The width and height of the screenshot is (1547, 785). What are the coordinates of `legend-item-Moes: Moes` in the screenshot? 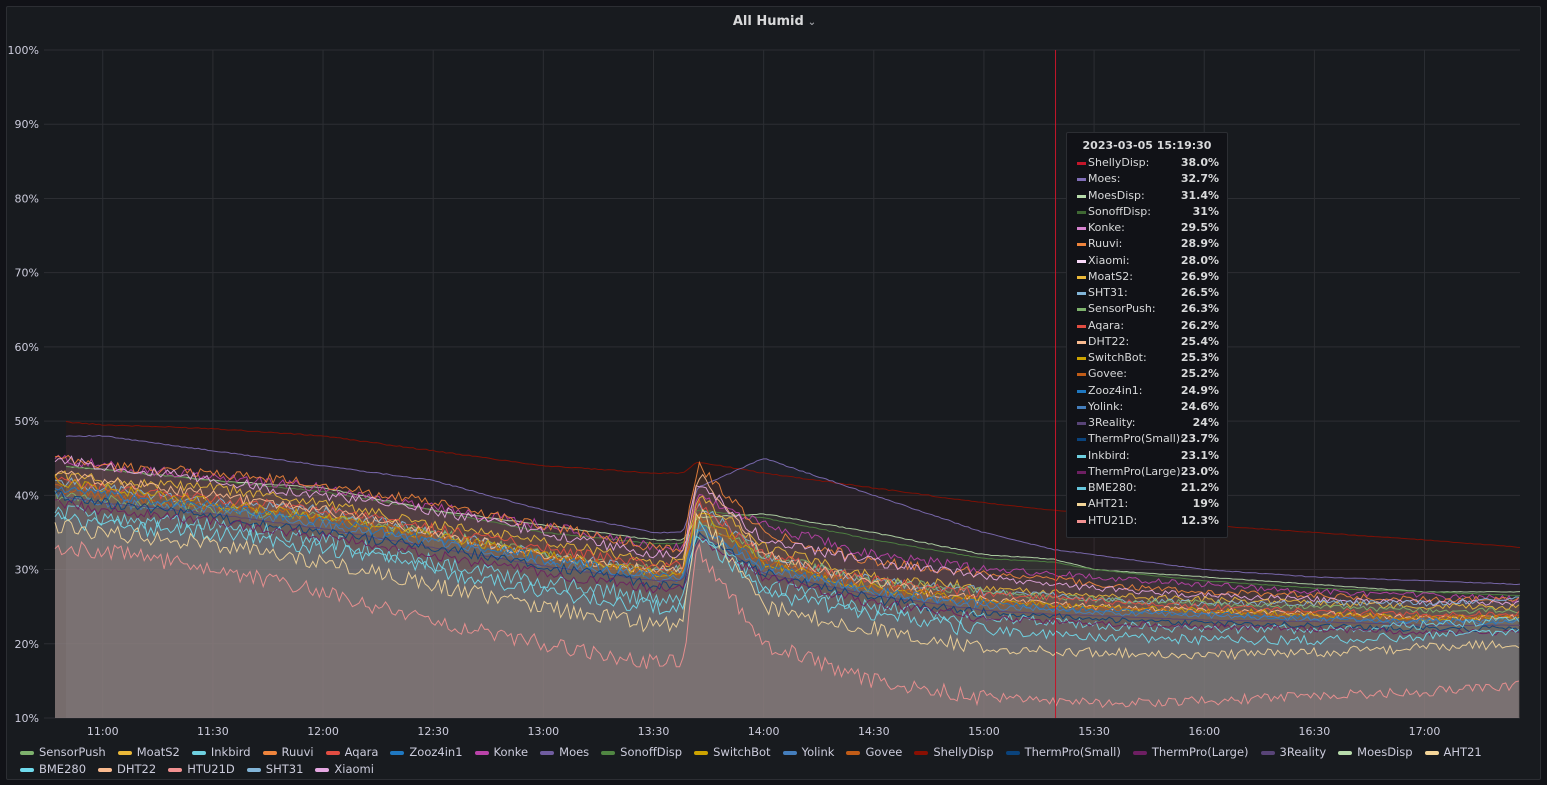 It's located at (564, 752).